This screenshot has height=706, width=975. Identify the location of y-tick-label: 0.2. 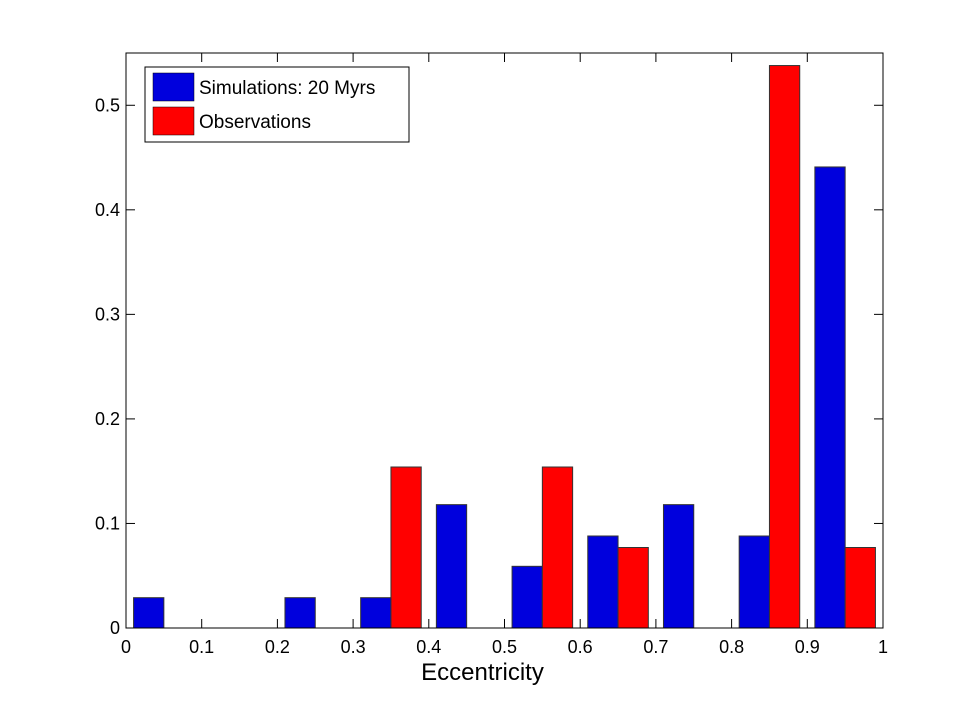
(107, 419).